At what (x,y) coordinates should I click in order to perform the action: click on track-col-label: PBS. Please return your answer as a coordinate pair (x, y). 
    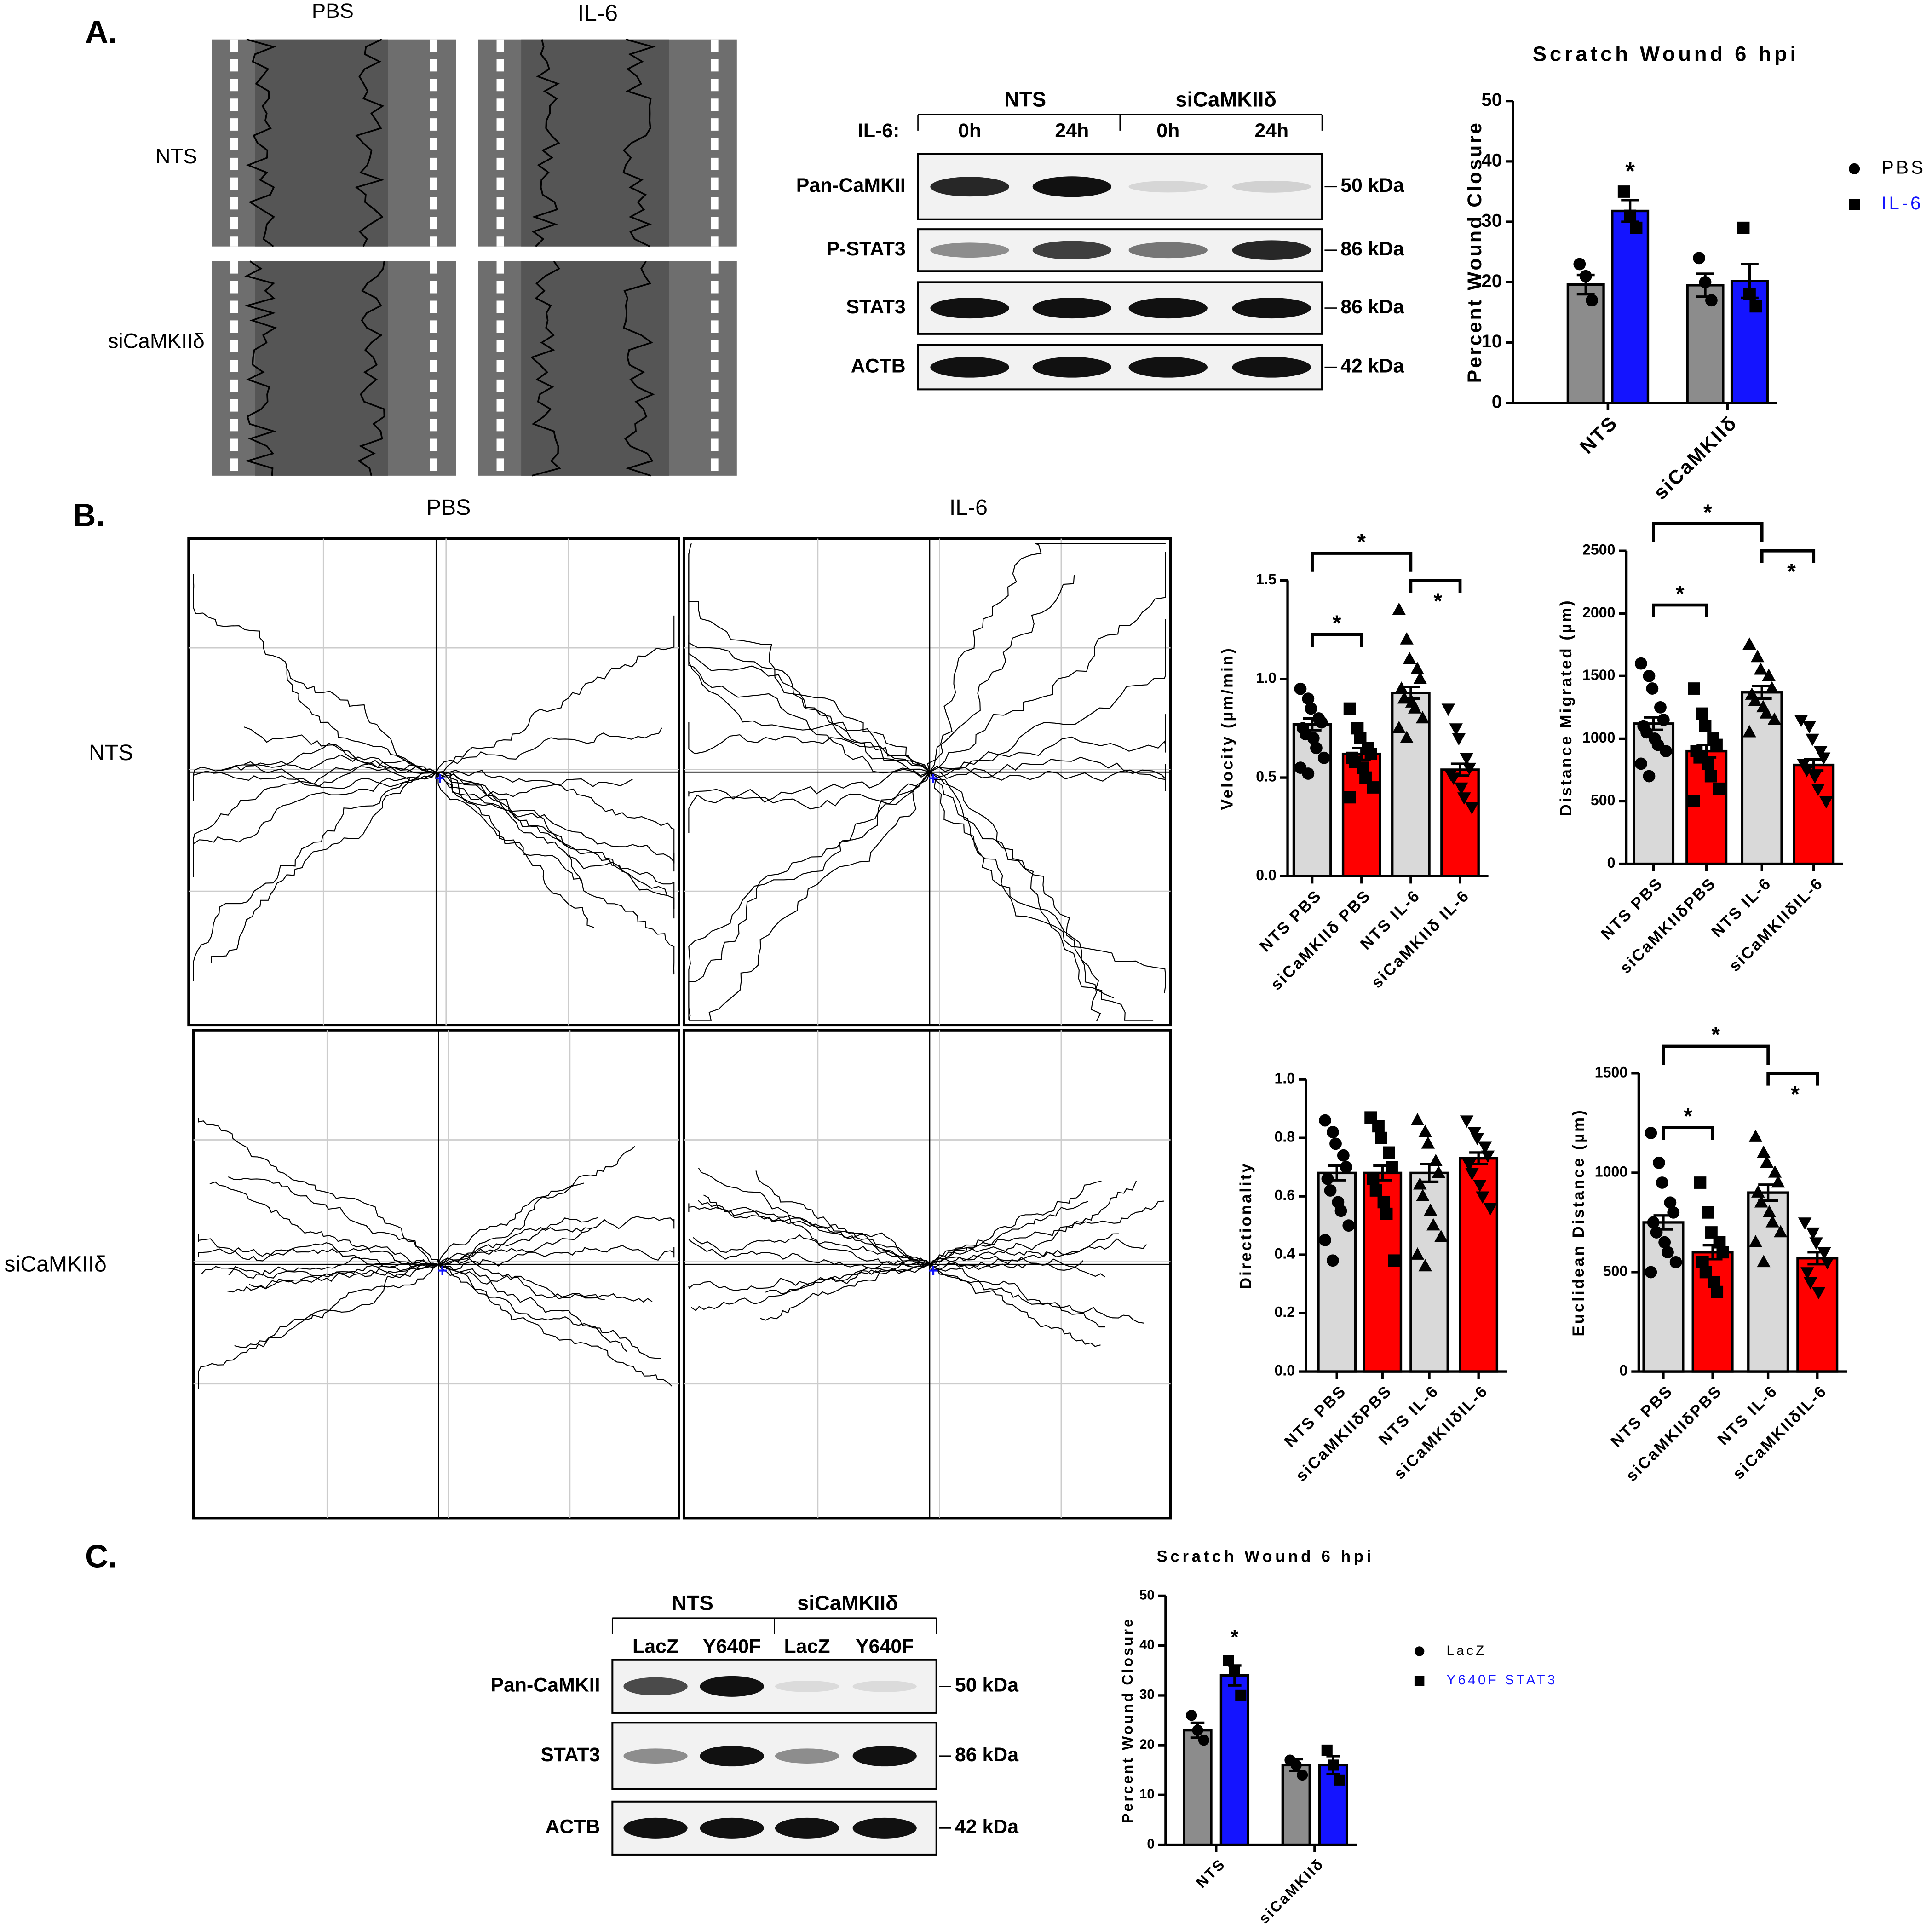
    Looking at the image, I should click on (448, 507).